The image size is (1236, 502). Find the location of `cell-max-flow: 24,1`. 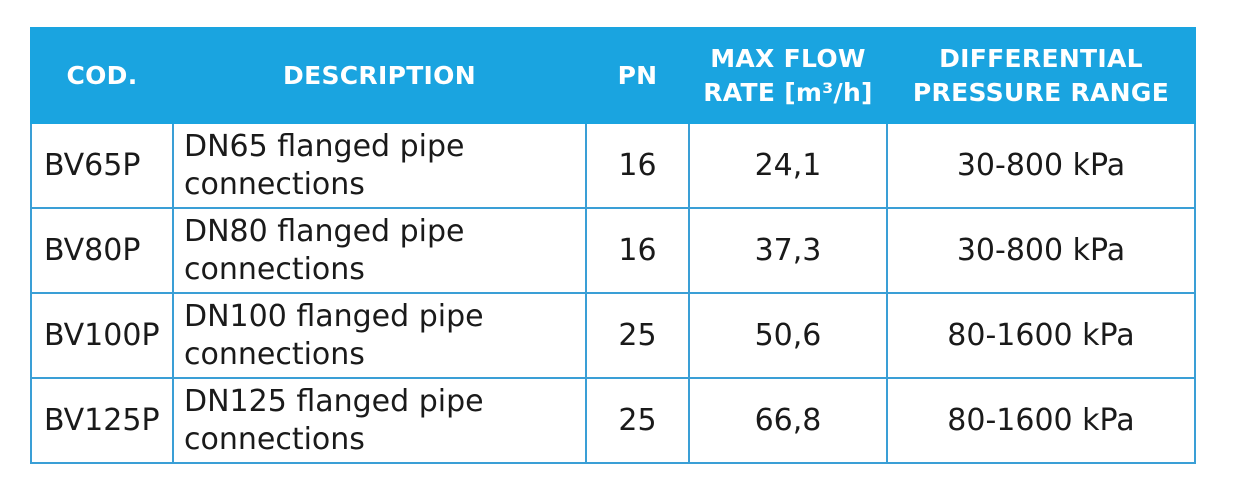

cell-max-flow: 24,1 is located at coordinates (788, 165).